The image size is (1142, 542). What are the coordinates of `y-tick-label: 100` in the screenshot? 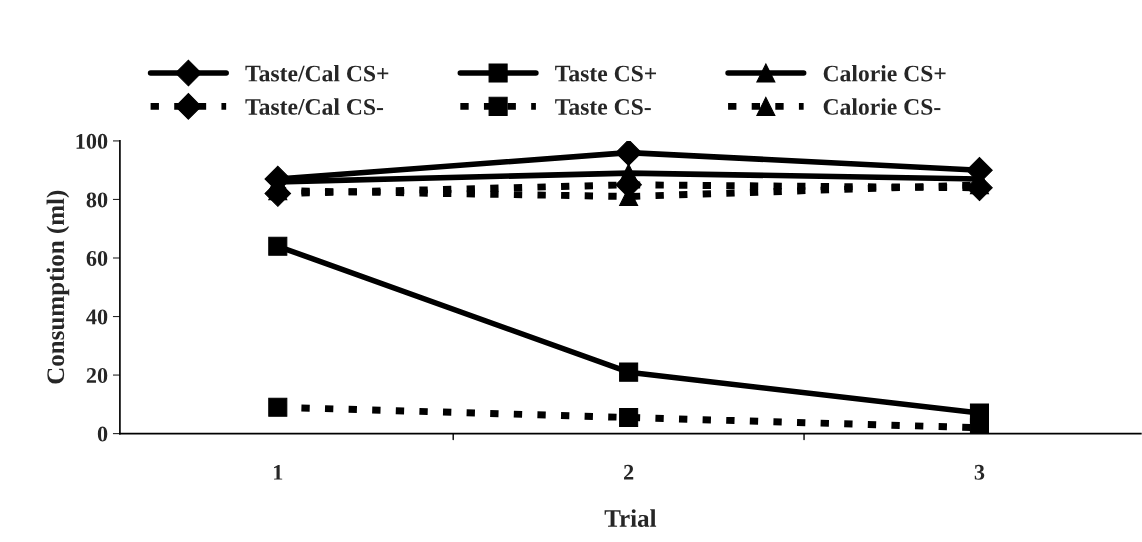 It's located at (92, 141).